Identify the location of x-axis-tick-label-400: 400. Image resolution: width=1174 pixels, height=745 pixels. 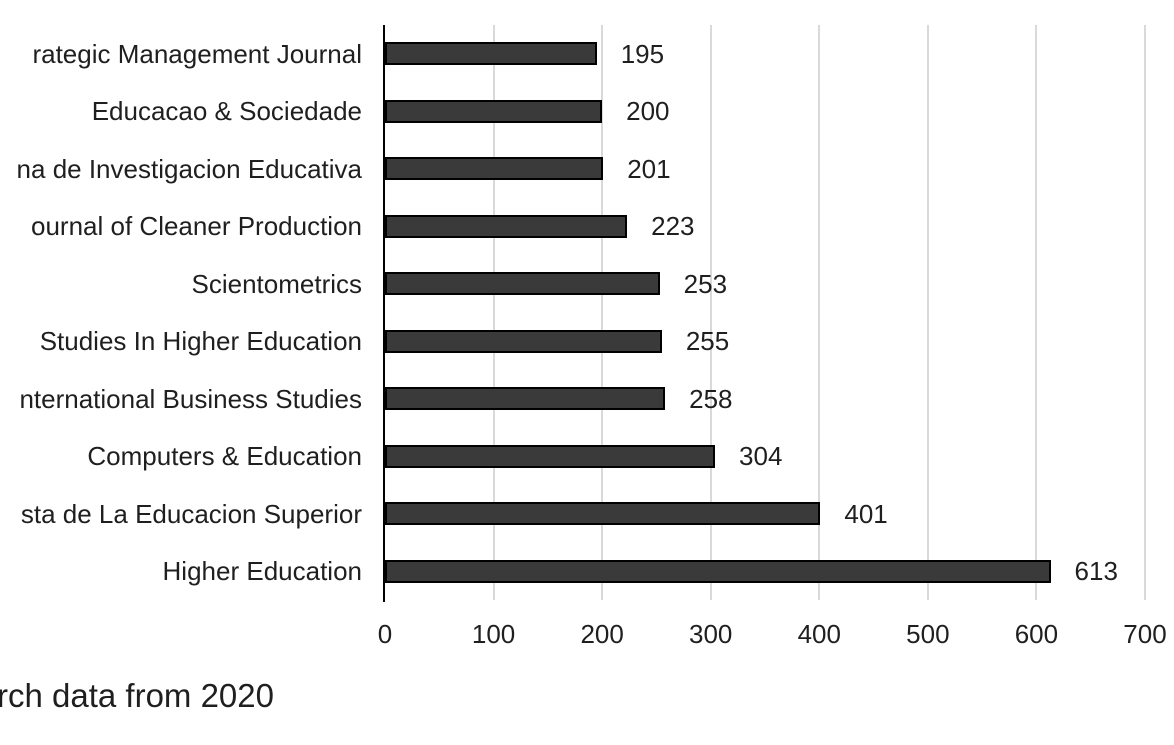
(819, 634).